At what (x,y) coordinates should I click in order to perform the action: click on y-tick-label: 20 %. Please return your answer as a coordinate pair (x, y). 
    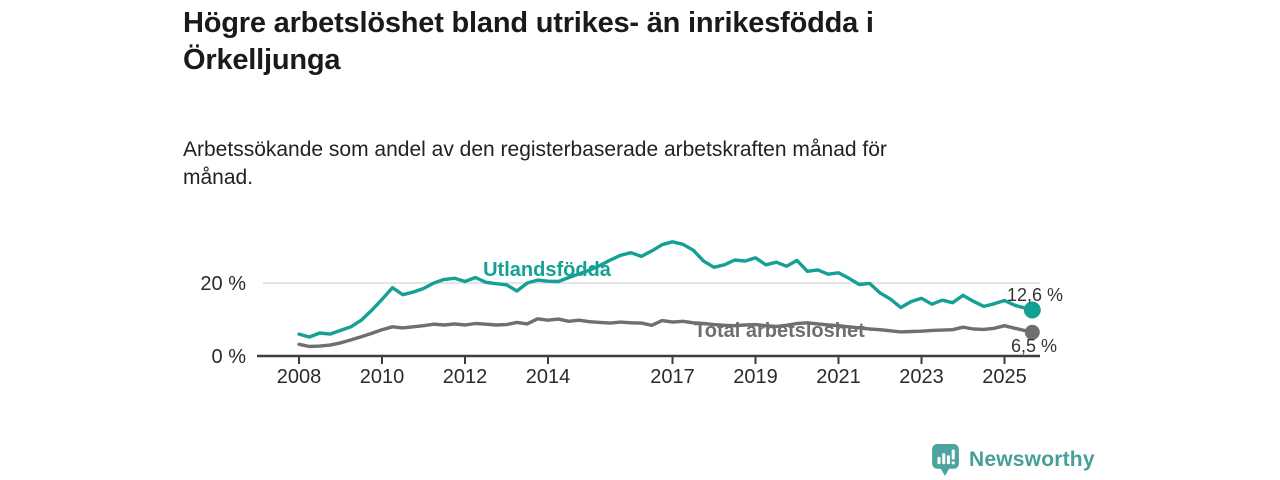
    Looking at the image, I should click on (223, 284).